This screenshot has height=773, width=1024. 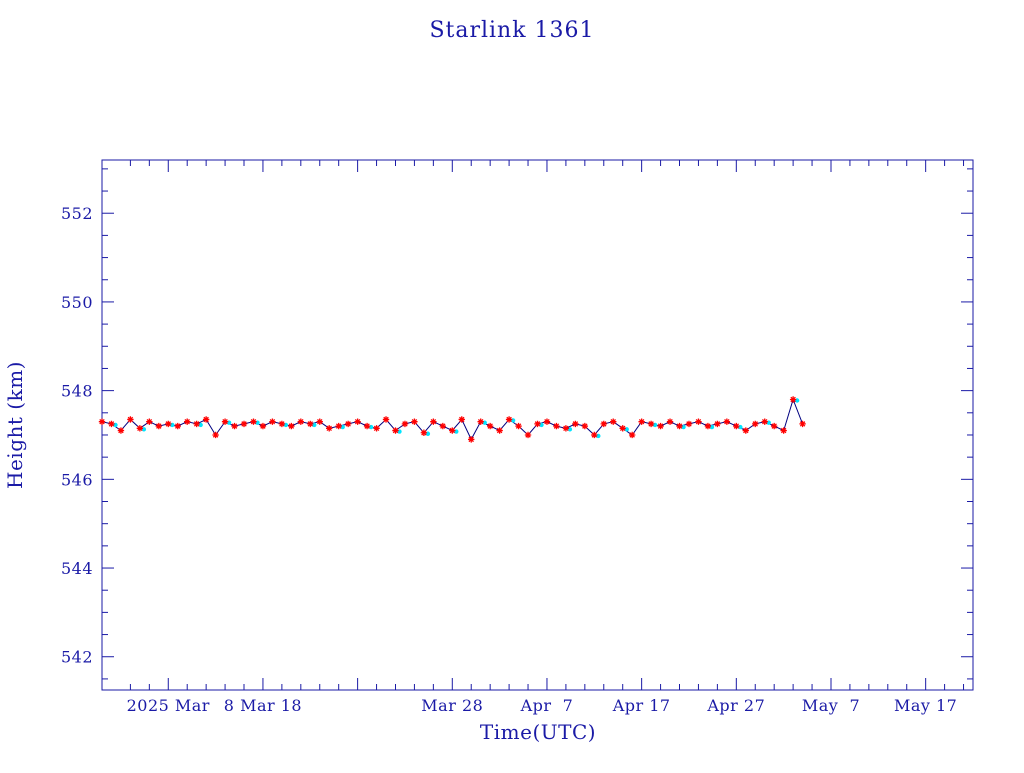 I want to click on x-tick-label: May 17, so click(x=925, y=705).